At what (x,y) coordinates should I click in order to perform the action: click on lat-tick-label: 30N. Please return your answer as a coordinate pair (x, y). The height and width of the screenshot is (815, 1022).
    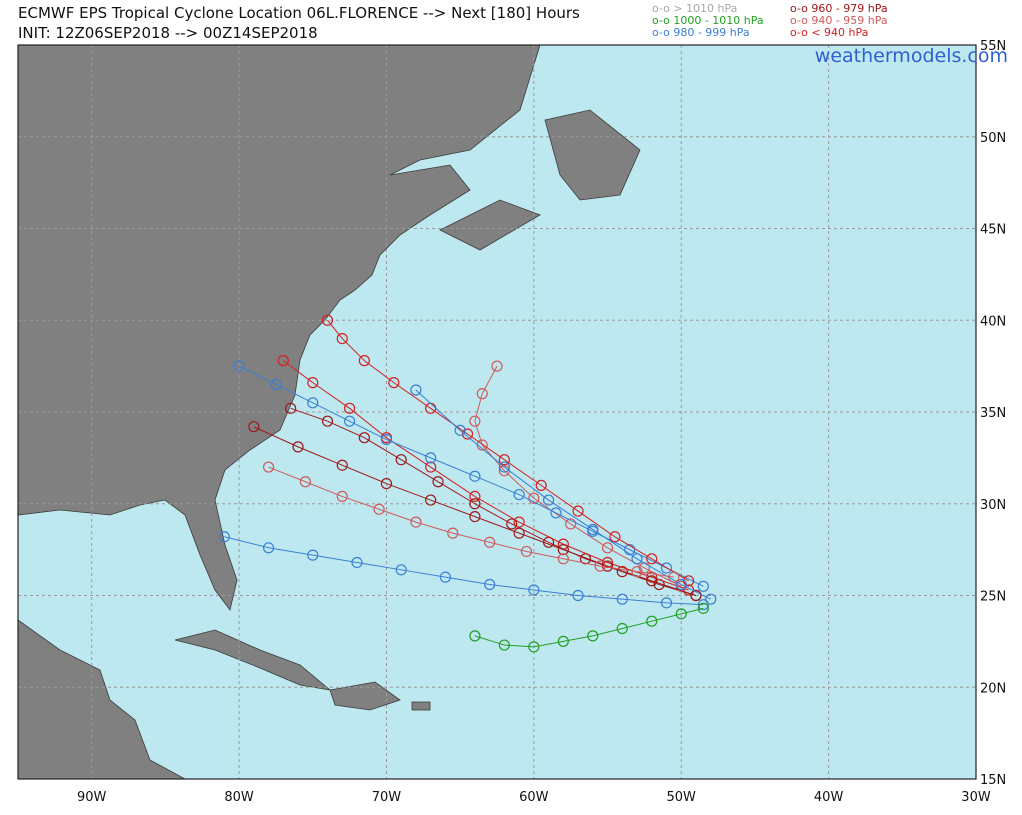
    Looking at the image, I should click on (993, 505).